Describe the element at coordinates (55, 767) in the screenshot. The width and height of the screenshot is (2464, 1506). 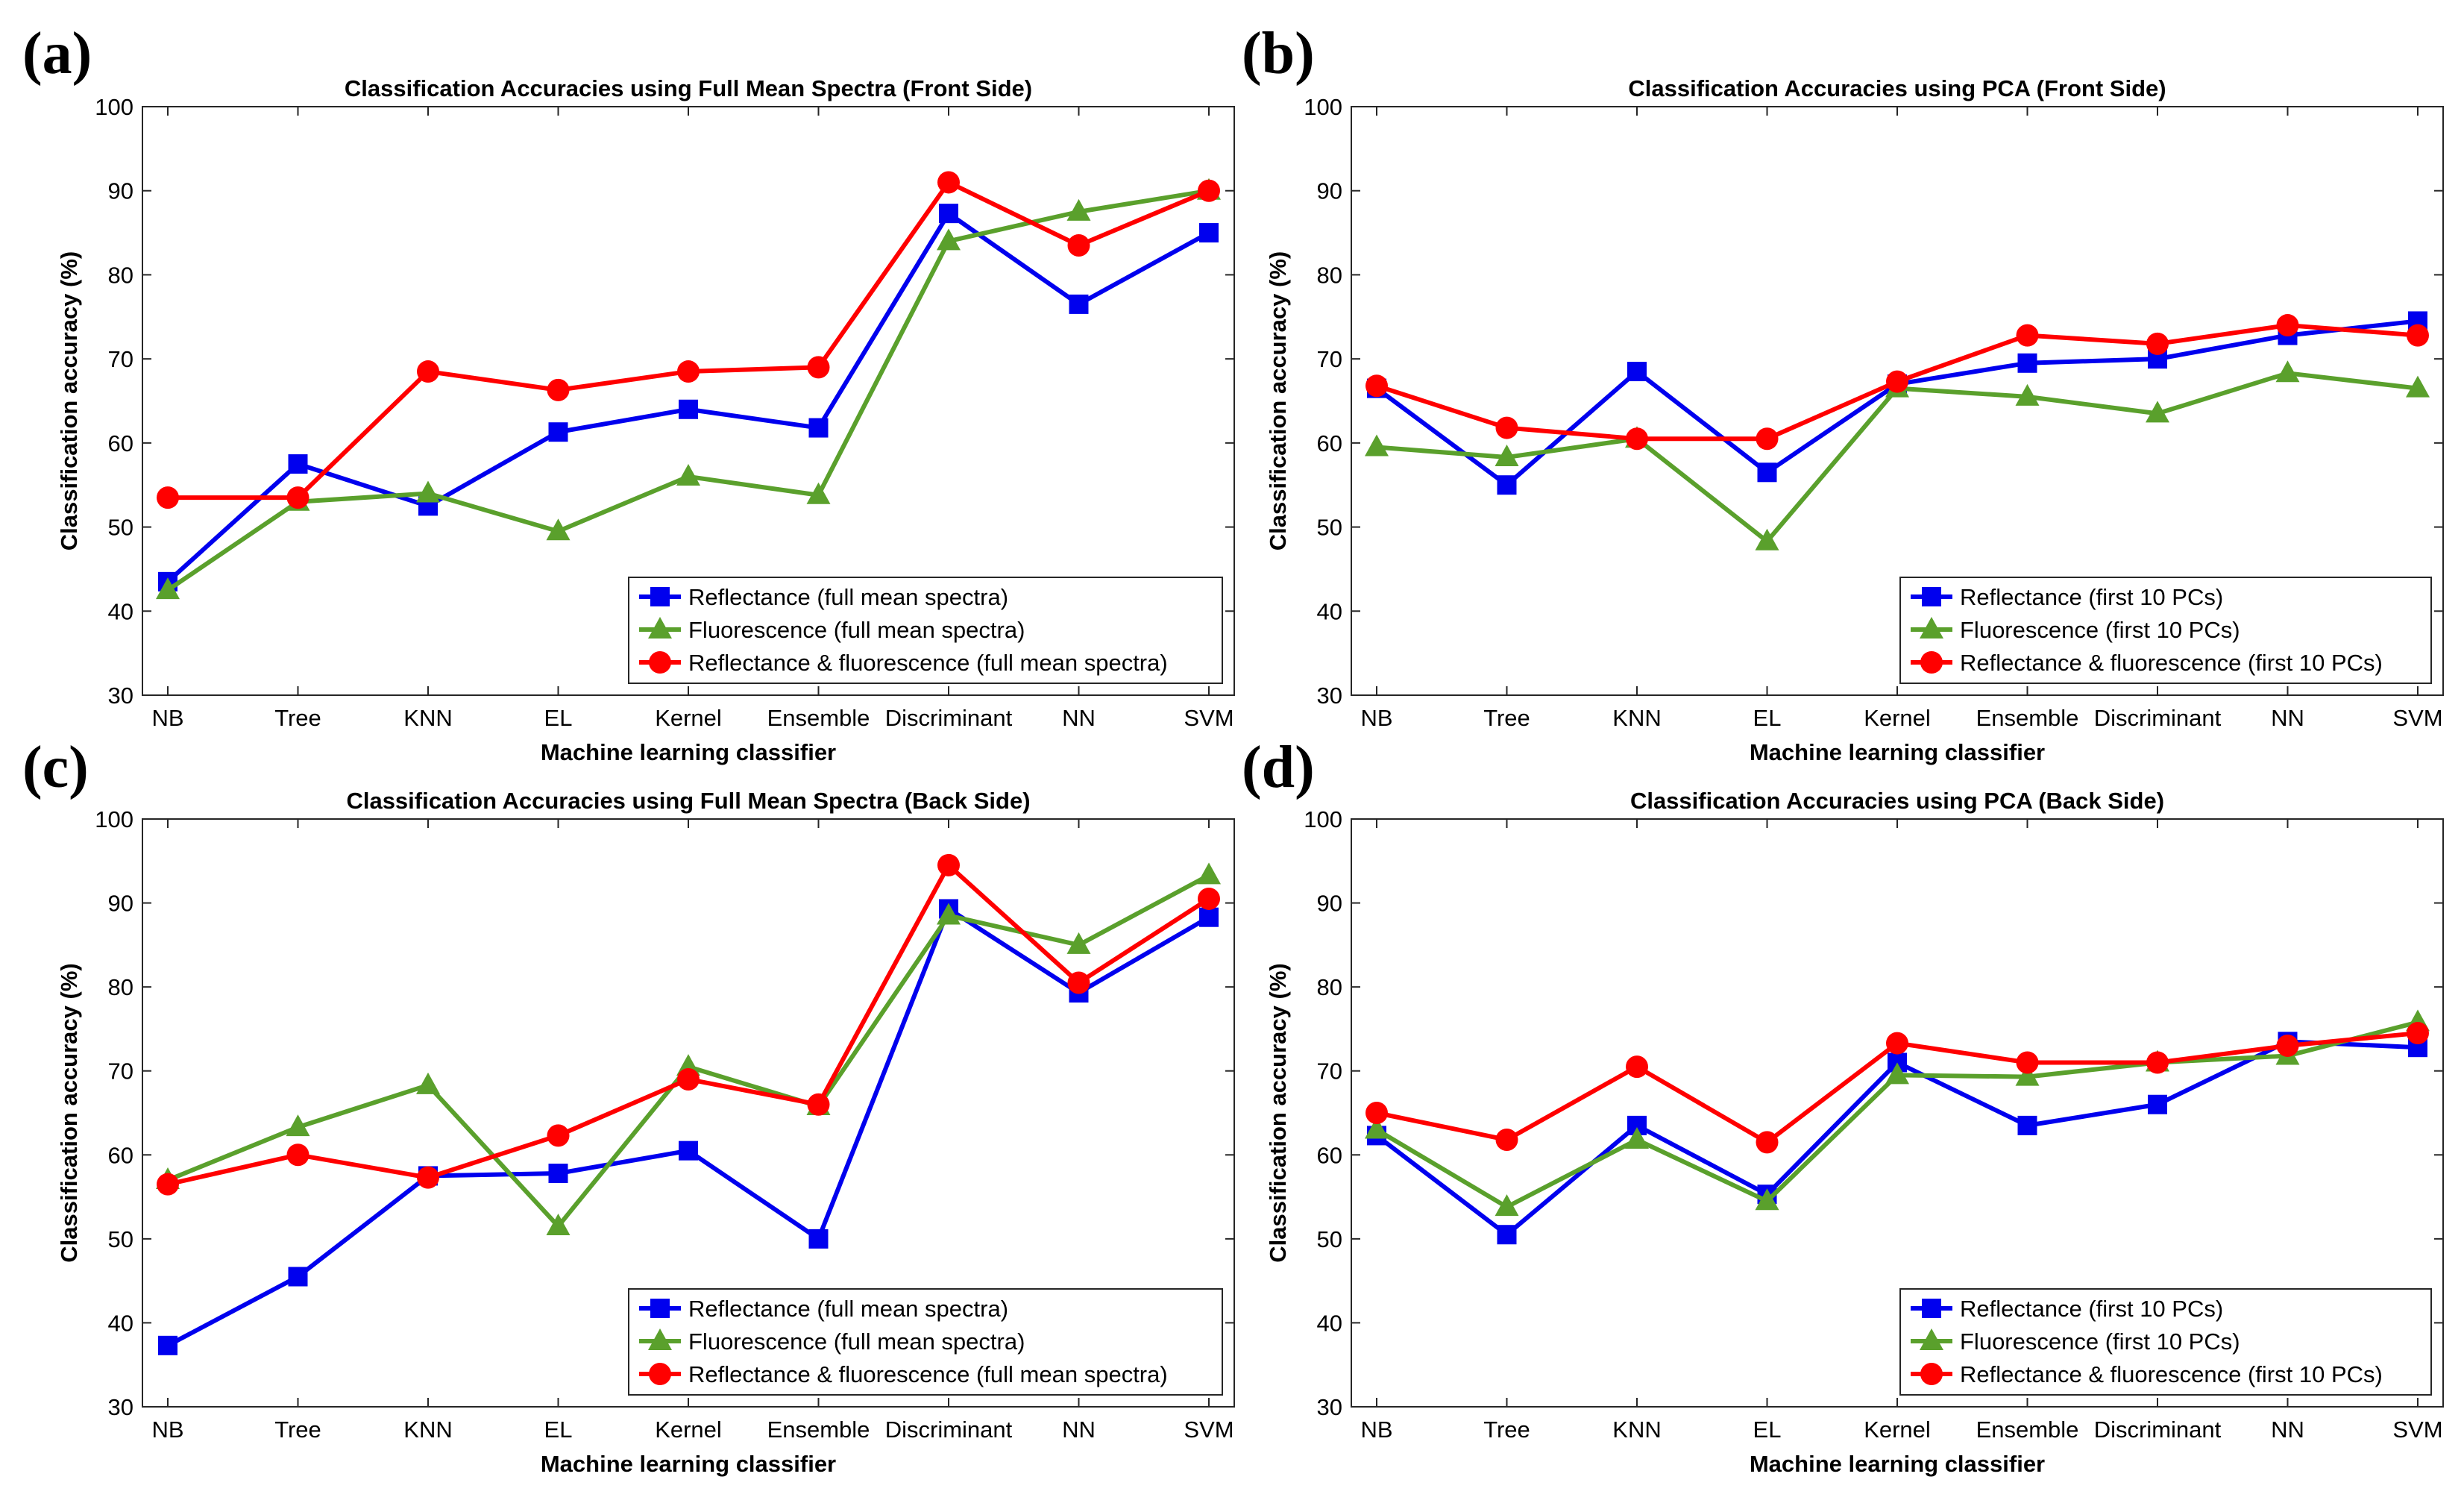
I see `panel-label: (c)` at that location.